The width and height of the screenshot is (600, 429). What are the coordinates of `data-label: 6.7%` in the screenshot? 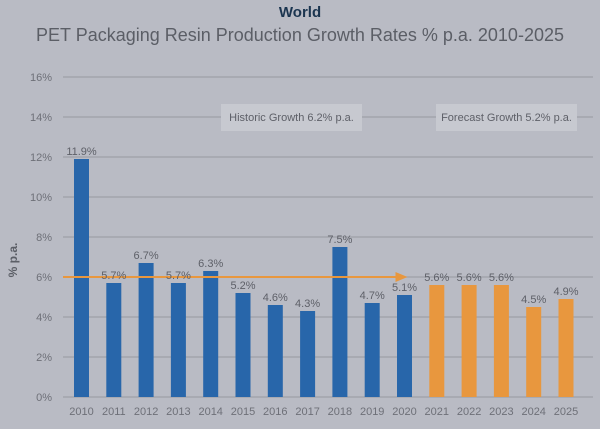 It's located at (146, 256).